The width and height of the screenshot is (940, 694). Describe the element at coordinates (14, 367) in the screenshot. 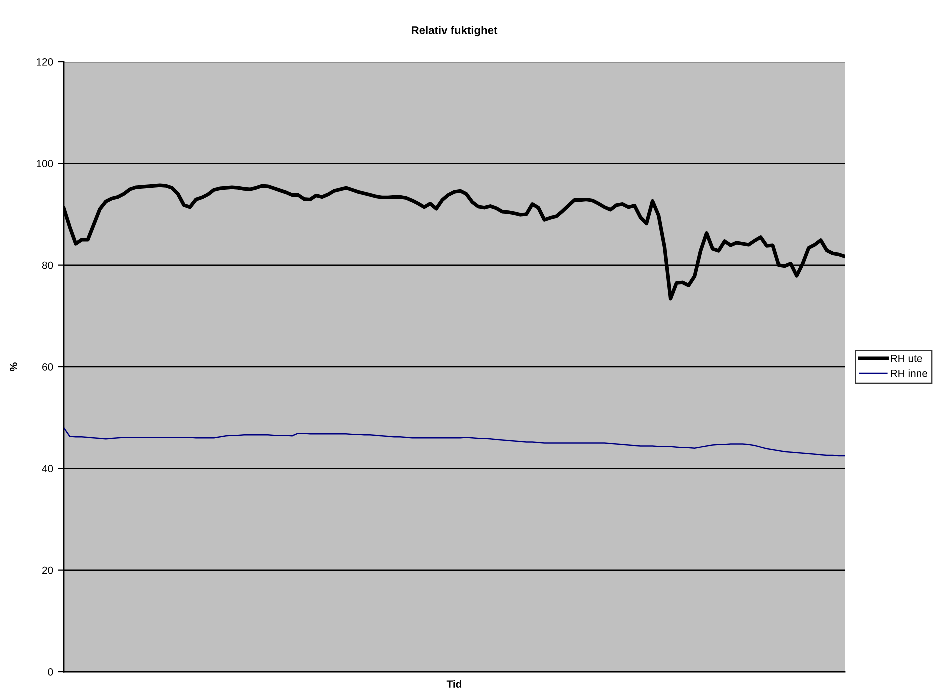

I see `y-axis-title: %` at that location.